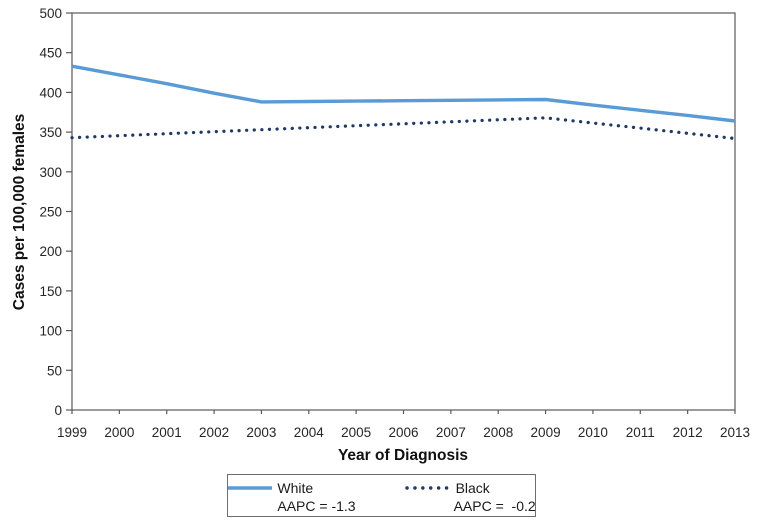 Image resolution: width=760 pixels, height=525 pixels. I want to click on x-tick-label: 2000, so click(119, 432).